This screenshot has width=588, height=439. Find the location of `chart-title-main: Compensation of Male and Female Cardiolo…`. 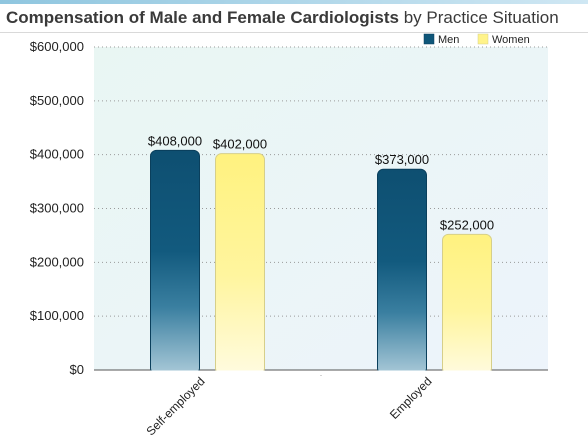

chart-title-main: Compensation of Male and Female Cardiolo… is located at coordinates (202, 17).